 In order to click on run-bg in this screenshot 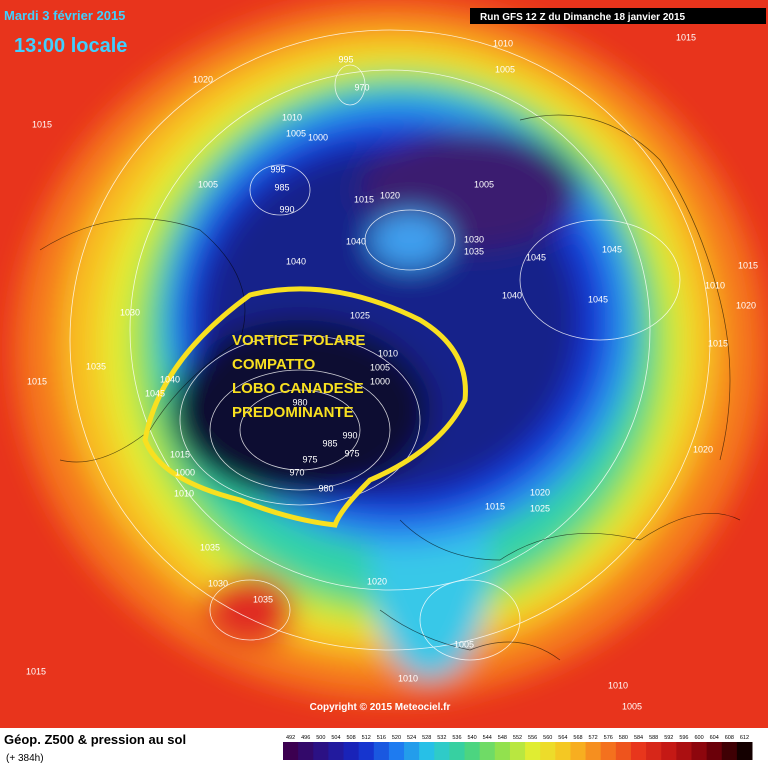, I will do `click(618, 16)`.